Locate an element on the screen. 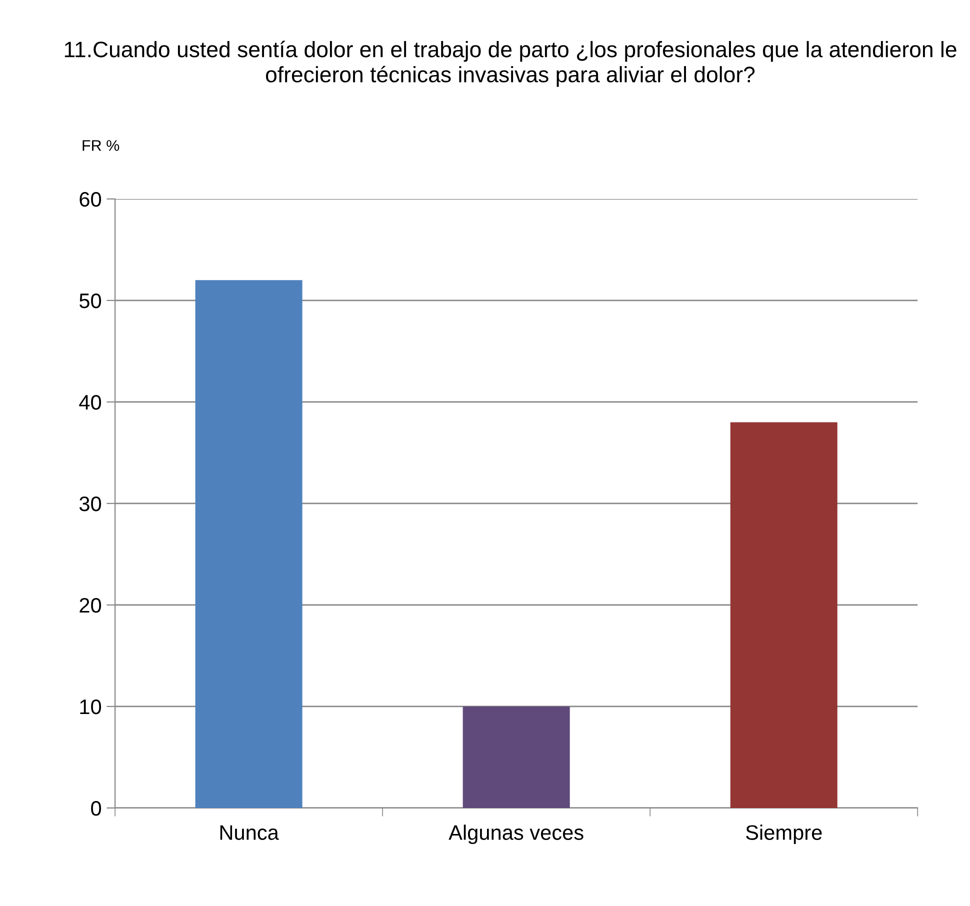 Image resolution: width=970 pixels, height=906 pixels. chart-title: 11.Cuando usted sentía dolor en el trabajo de parto ¿los profesionales que la atendieron le ofrecieron técnicas invasivas para aliviar el dolor? is located at coordinates (510, 63).